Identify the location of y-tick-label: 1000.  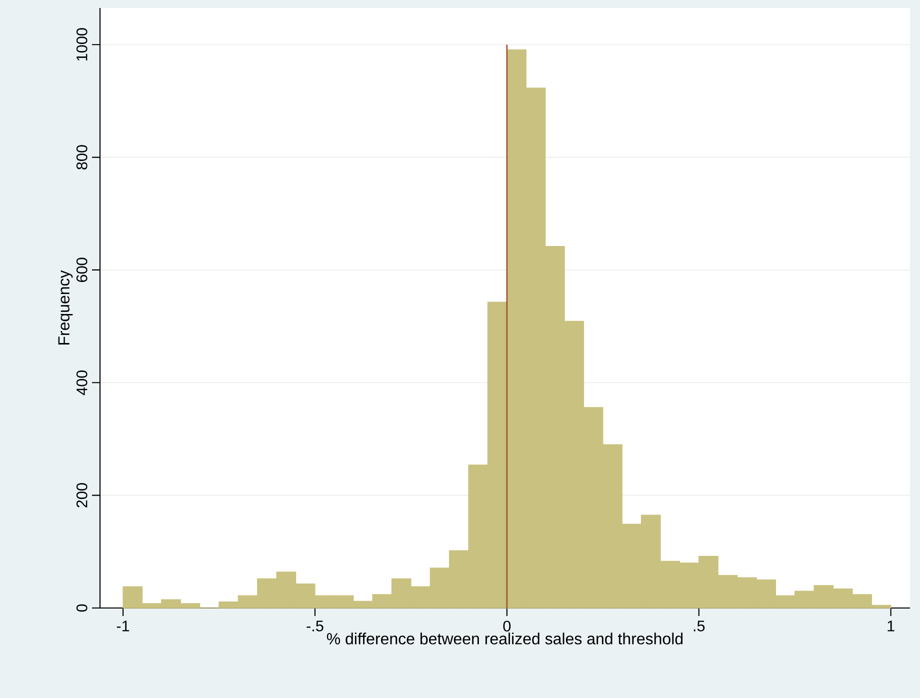
(82, 44).